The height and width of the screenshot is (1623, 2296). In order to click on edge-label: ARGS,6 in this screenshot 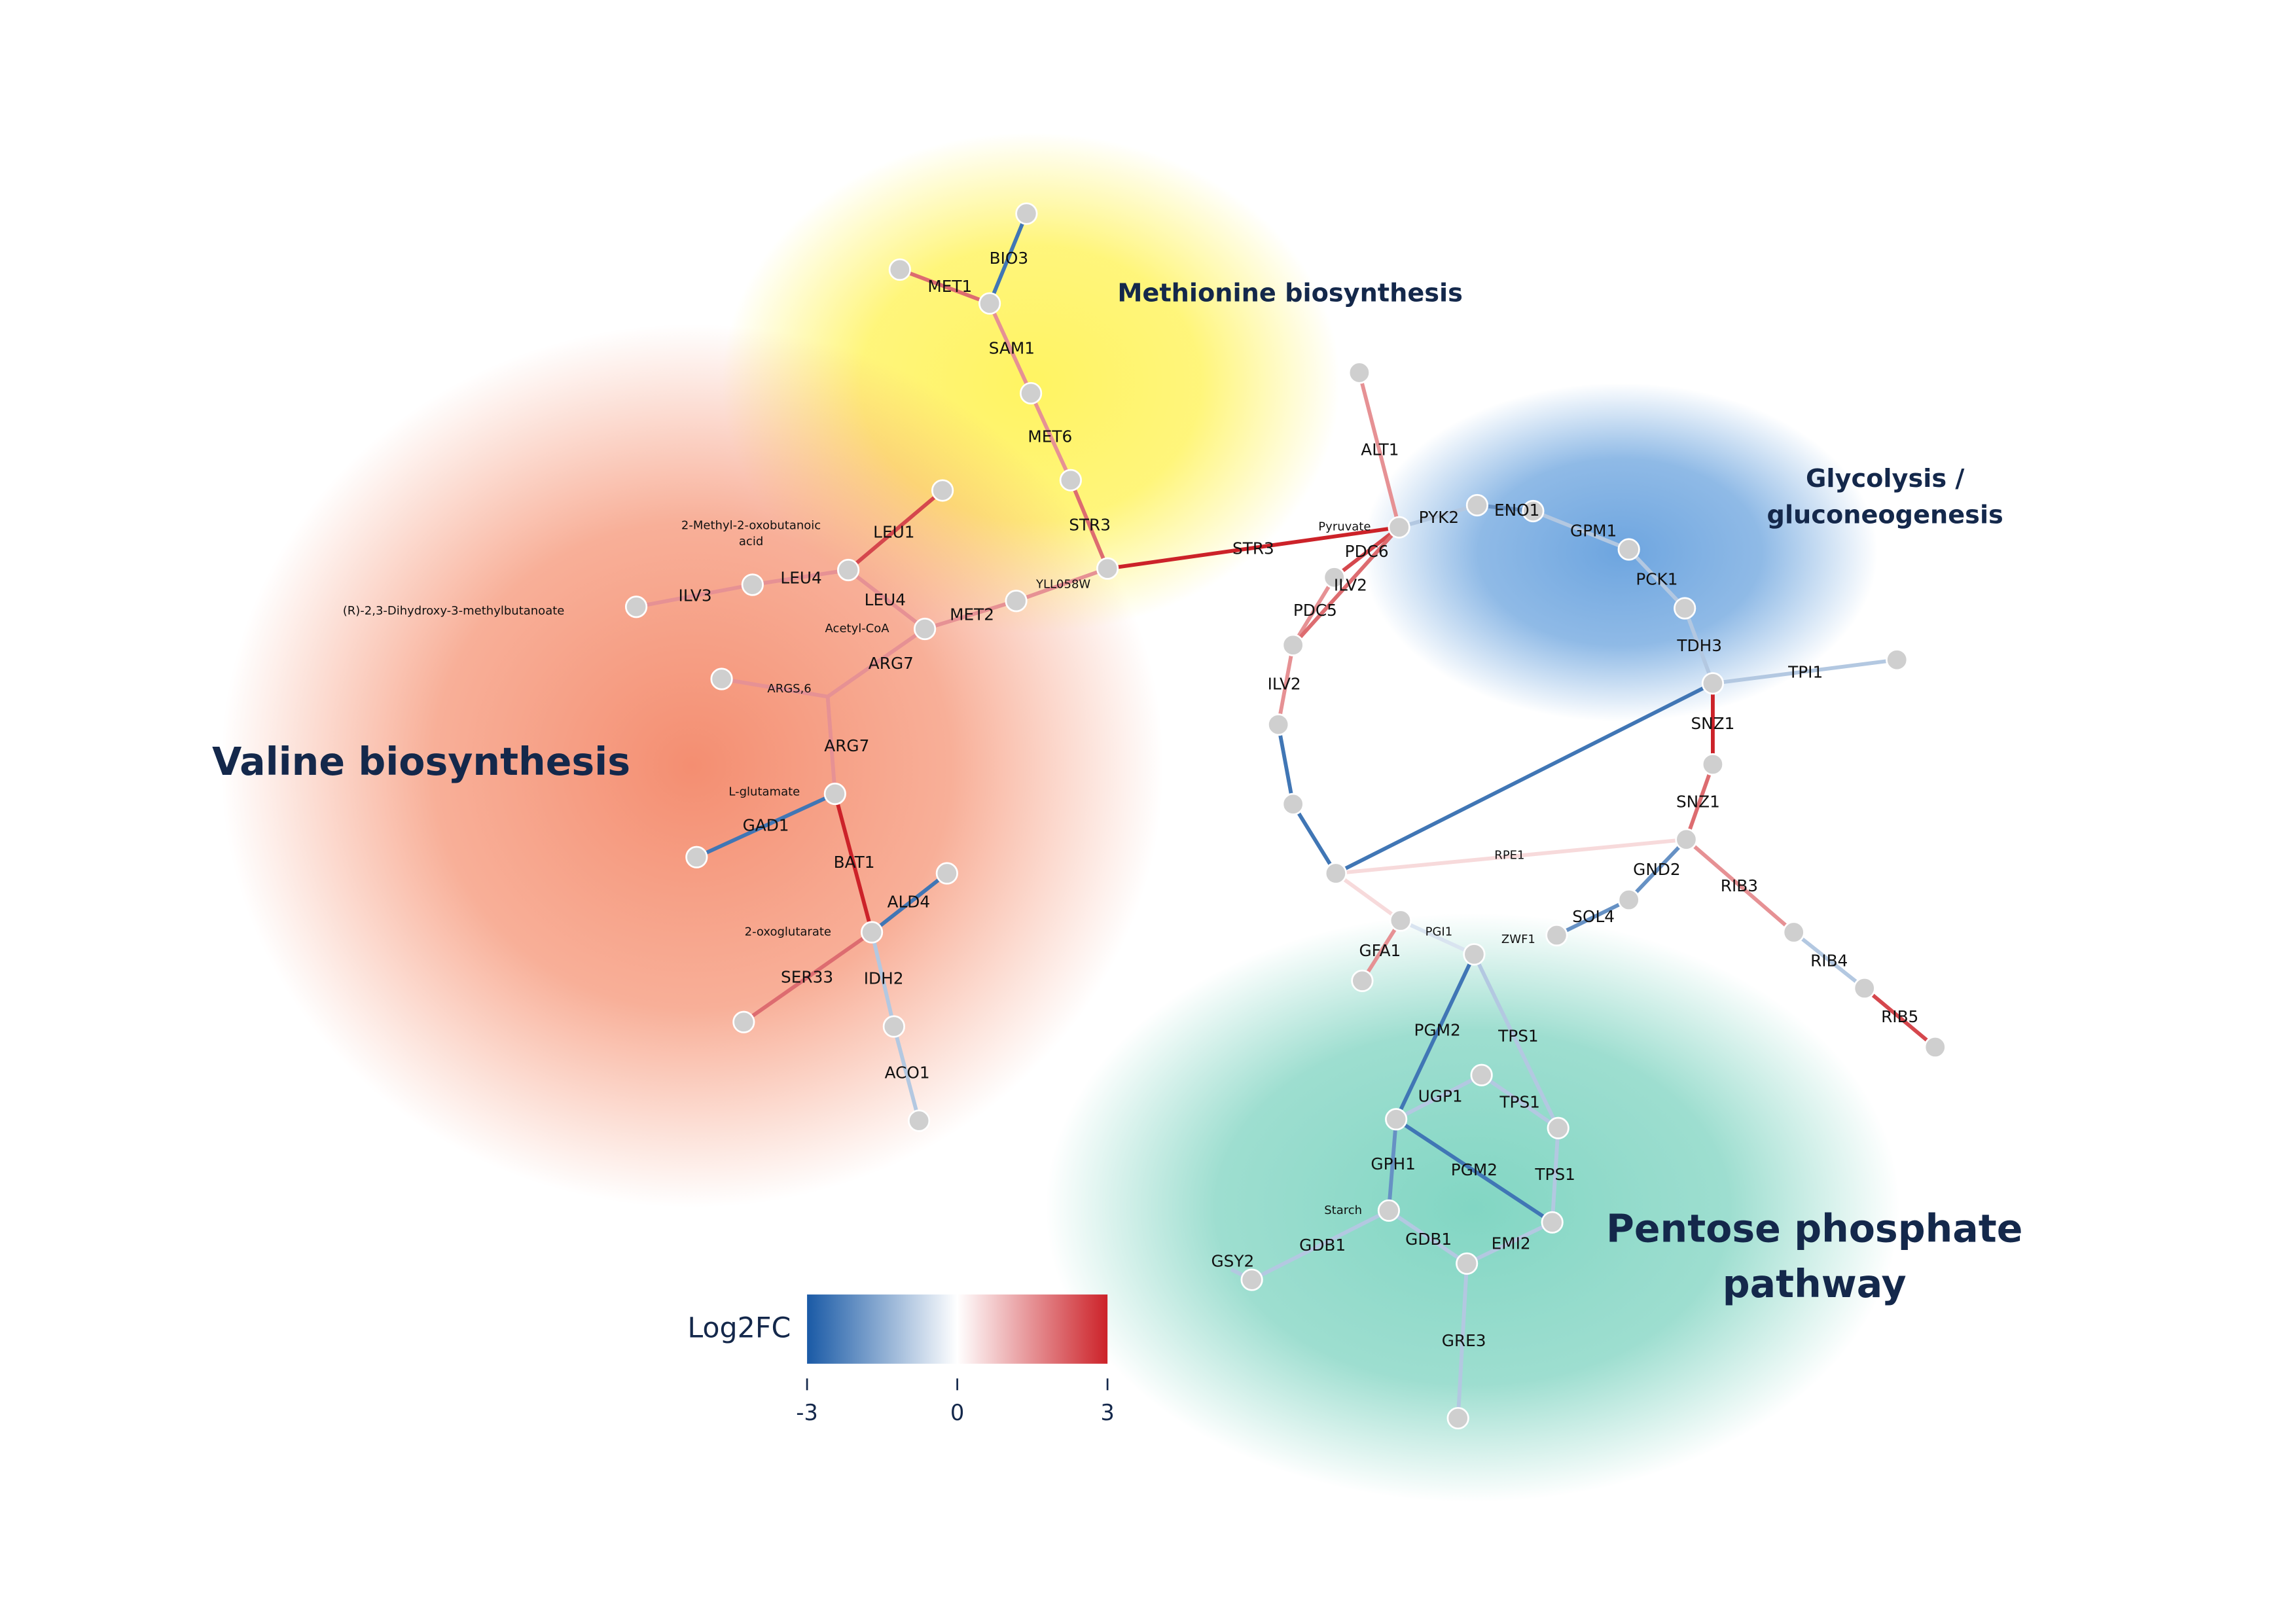, I will do `click(789, 689)`.